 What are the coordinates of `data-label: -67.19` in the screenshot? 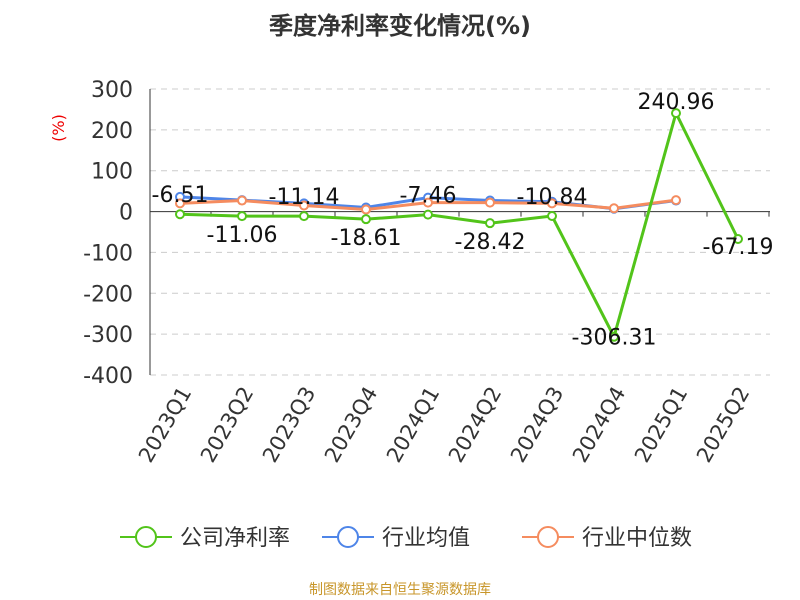 It's located at (738, 247).